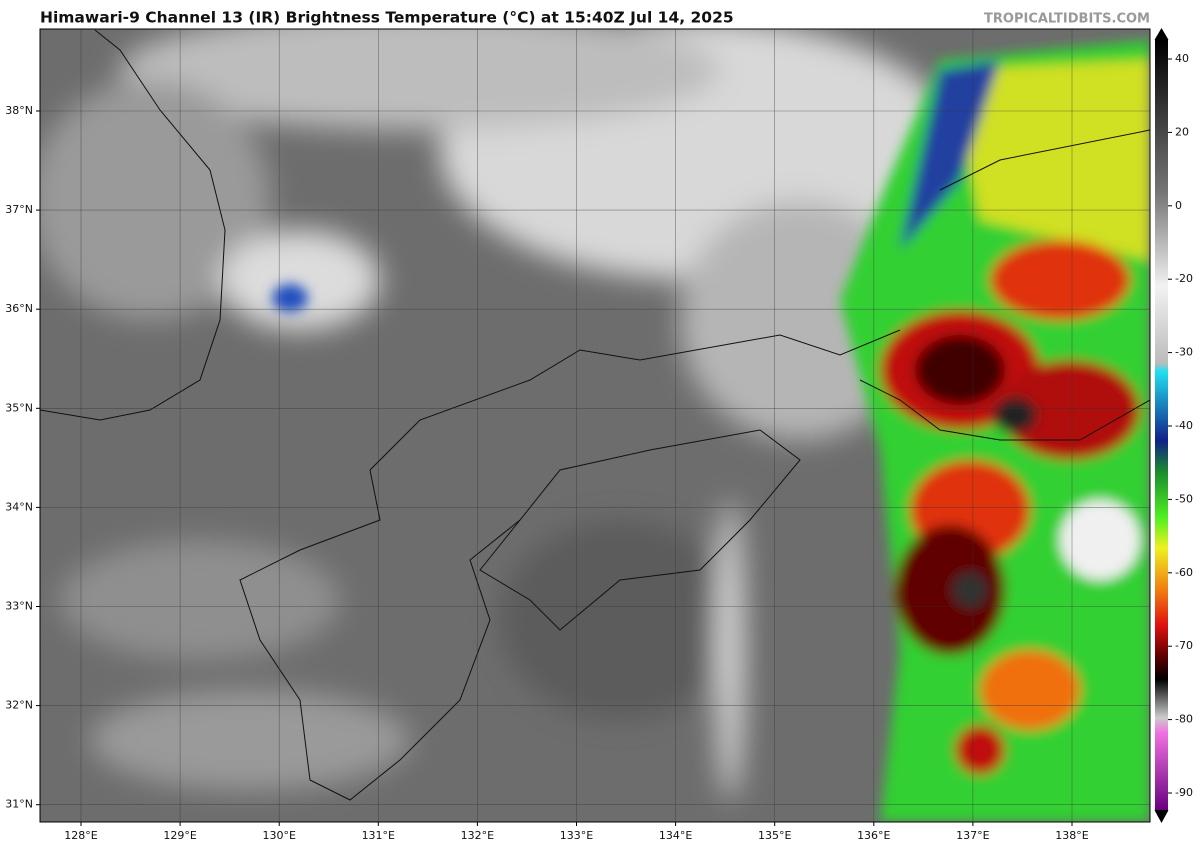 This screenshot has width=1200, height=849. What do you see at coordinates (19, 506) in the screenshot?
I see `lat-label: 34°N` at bounding box center [19, 506].